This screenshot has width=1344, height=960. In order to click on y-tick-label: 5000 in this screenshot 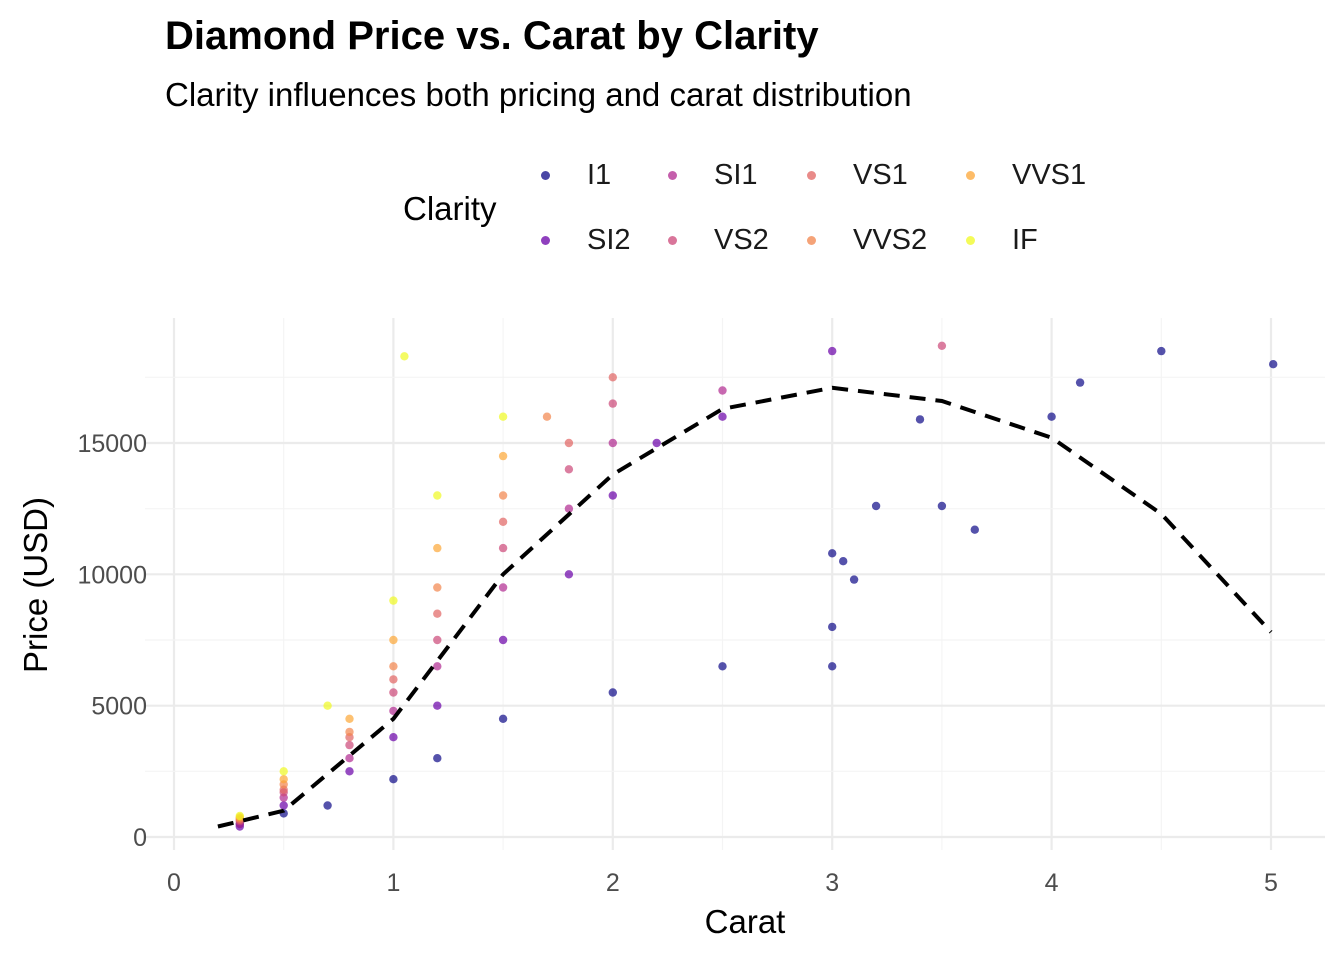, I will do `click(119, 707)`.